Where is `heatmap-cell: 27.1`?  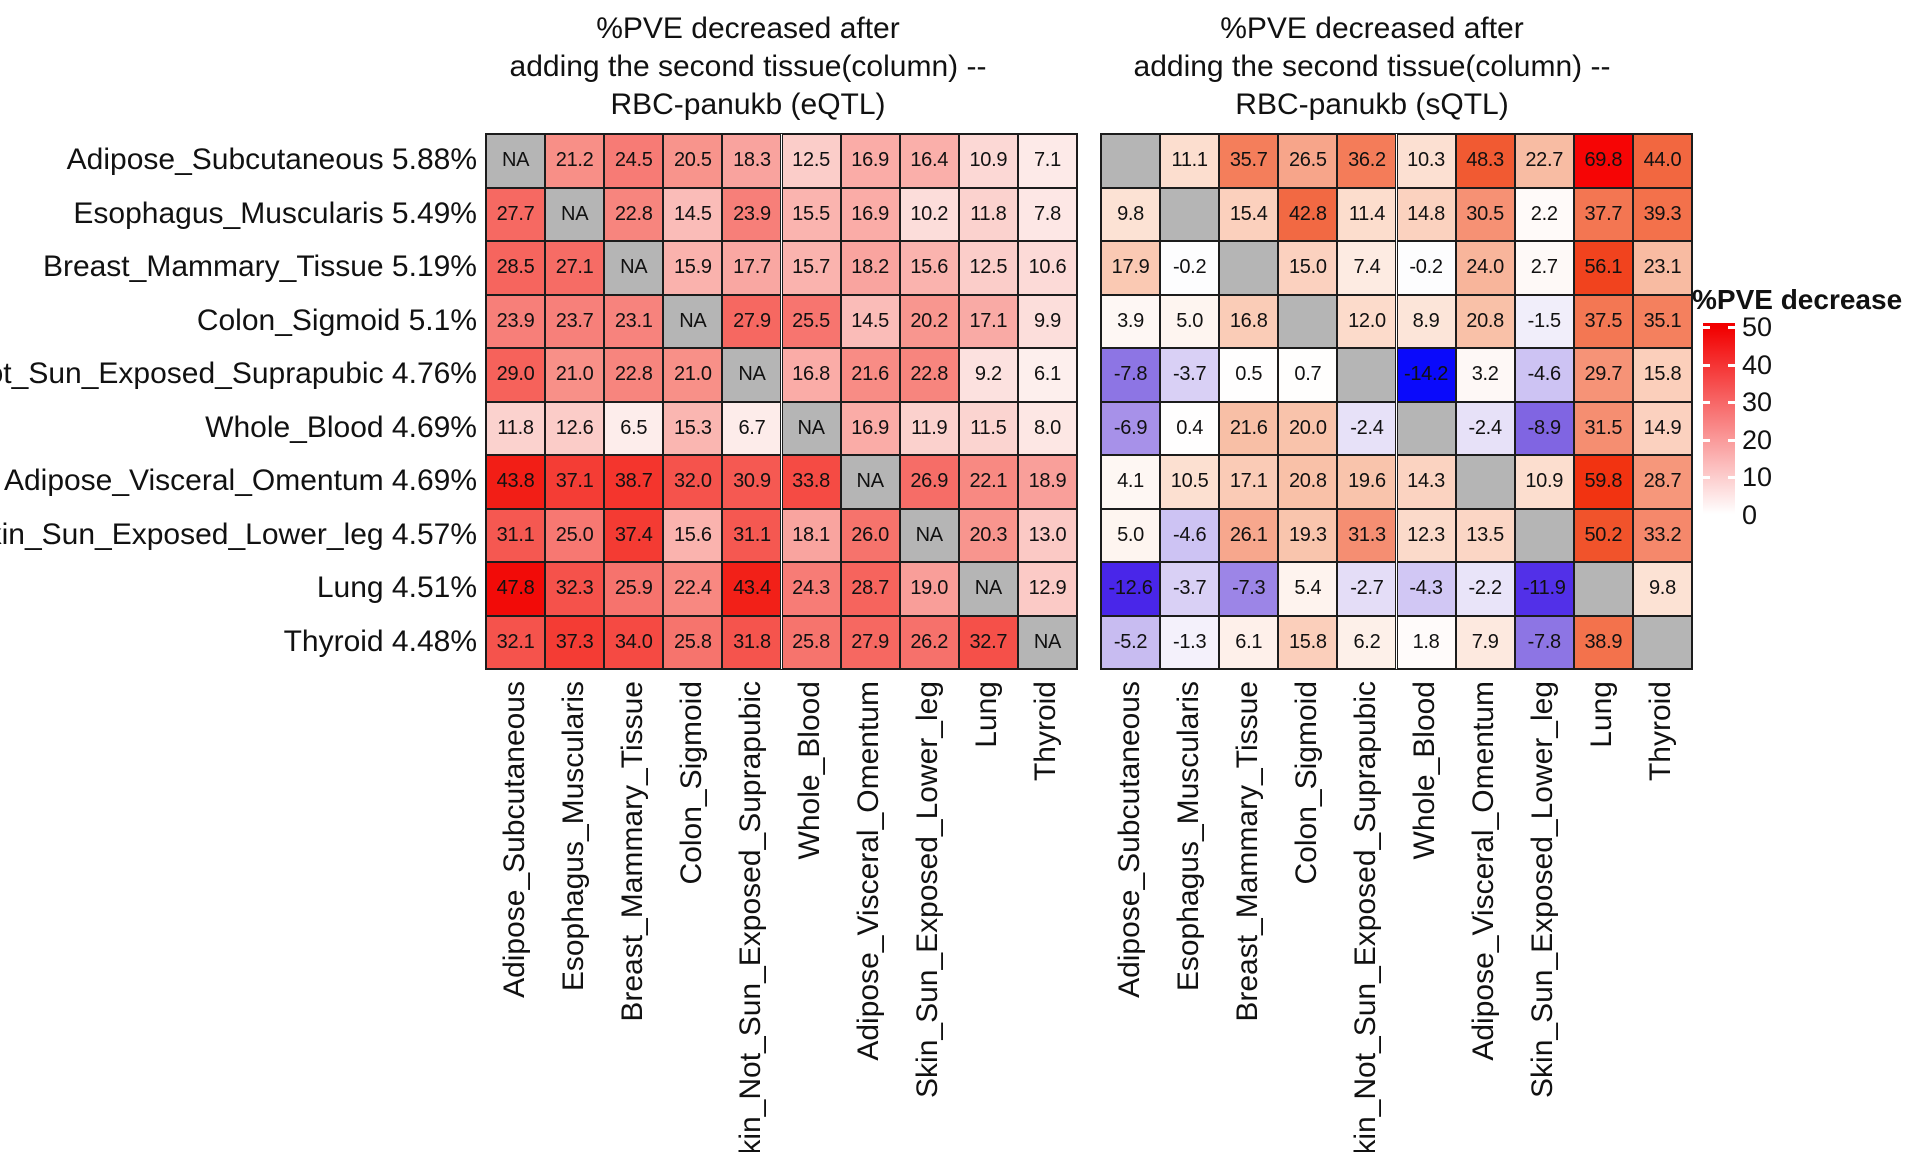 heatmap-cell: 27.1 is located at coordinates (575, 268).